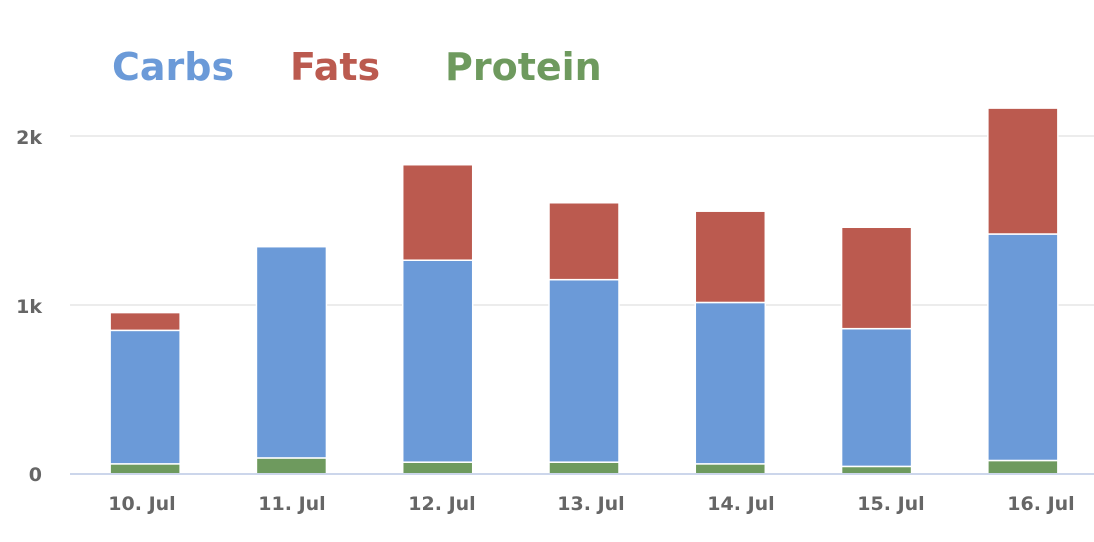  I want to click on y-axis: 0 1k 2k, so click(29, 306).